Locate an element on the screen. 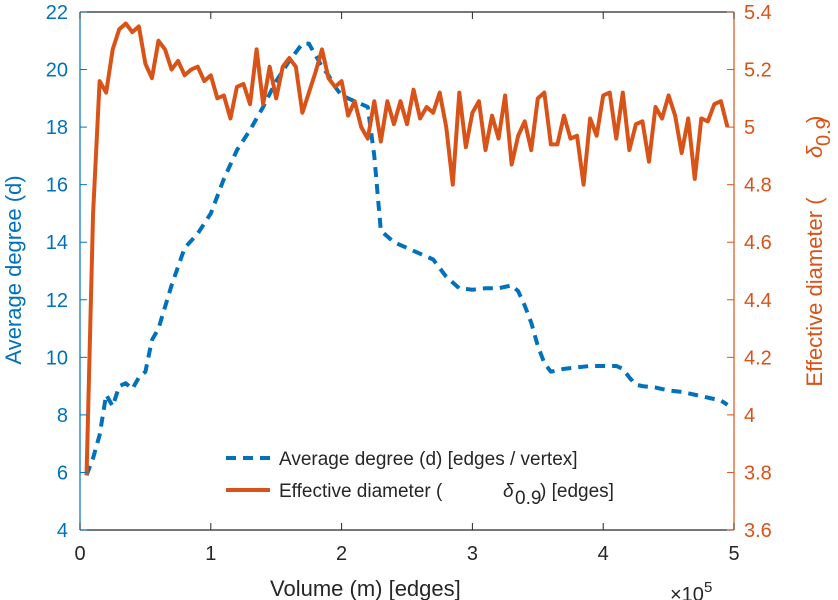  y-right-axis-title: Effective diameter ( δ 0.9 ) is located at coordinates (818, 251).